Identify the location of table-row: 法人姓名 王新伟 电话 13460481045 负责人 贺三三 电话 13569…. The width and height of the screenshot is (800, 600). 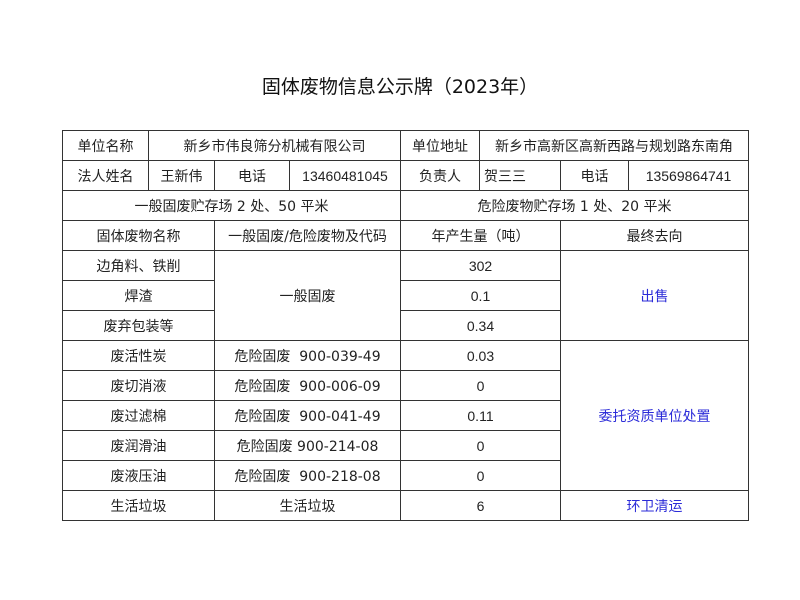
(406, 175).